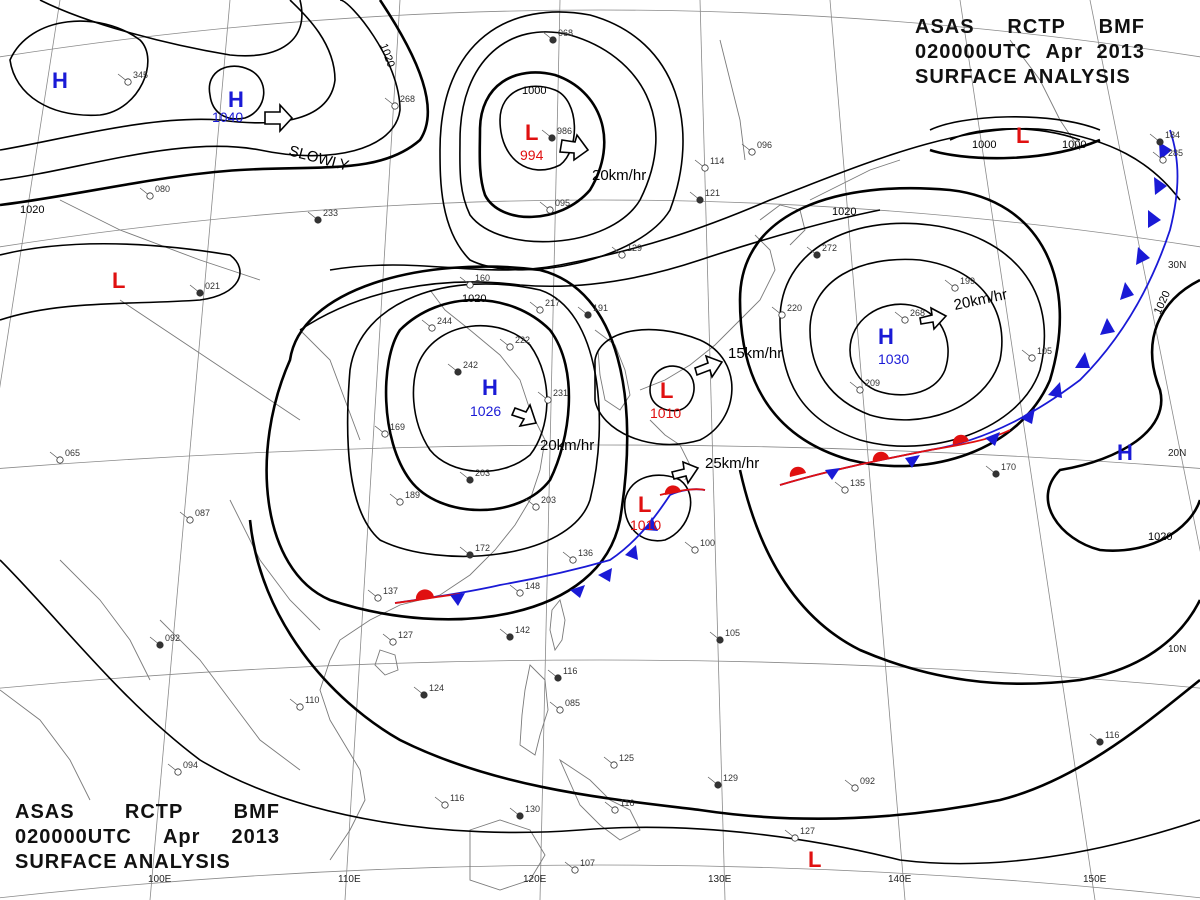 The image size is (1200, 900). I want to click on station-plot: 096, so click(756, 148).